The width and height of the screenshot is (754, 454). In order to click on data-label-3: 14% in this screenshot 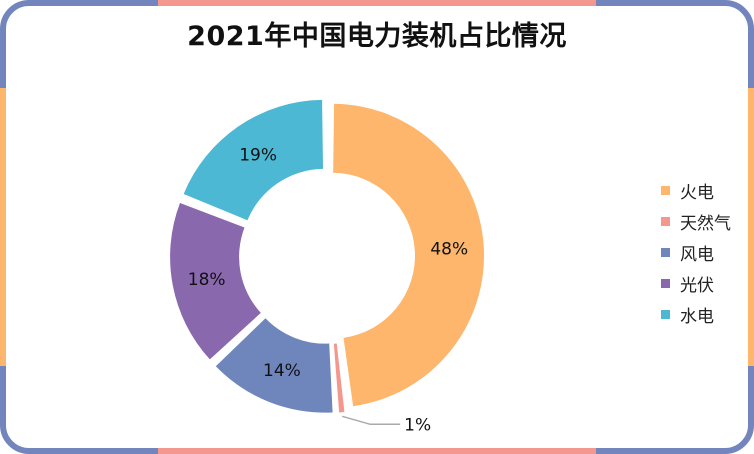, I will do `click(282, 371)`.